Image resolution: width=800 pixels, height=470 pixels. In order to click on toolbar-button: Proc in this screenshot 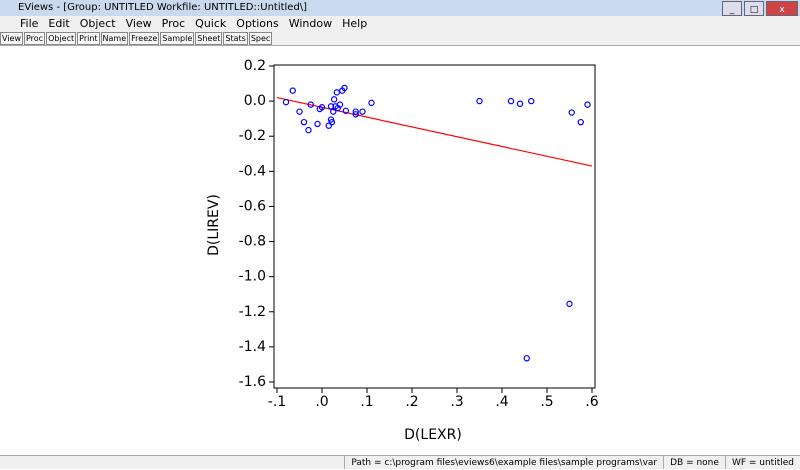, I will do `click(34, 38)`.